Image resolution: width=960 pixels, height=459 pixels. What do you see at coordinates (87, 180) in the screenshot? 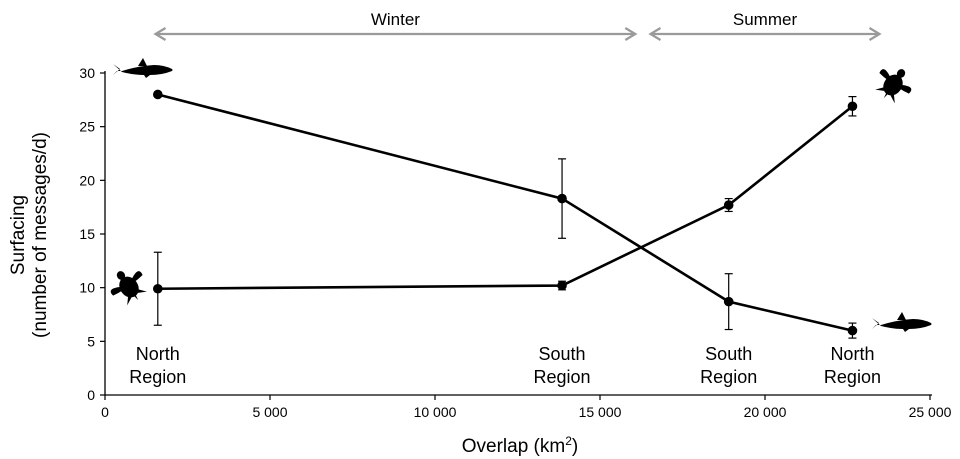
I see `y-tick-label: 20` at bounding box center [87, 180].